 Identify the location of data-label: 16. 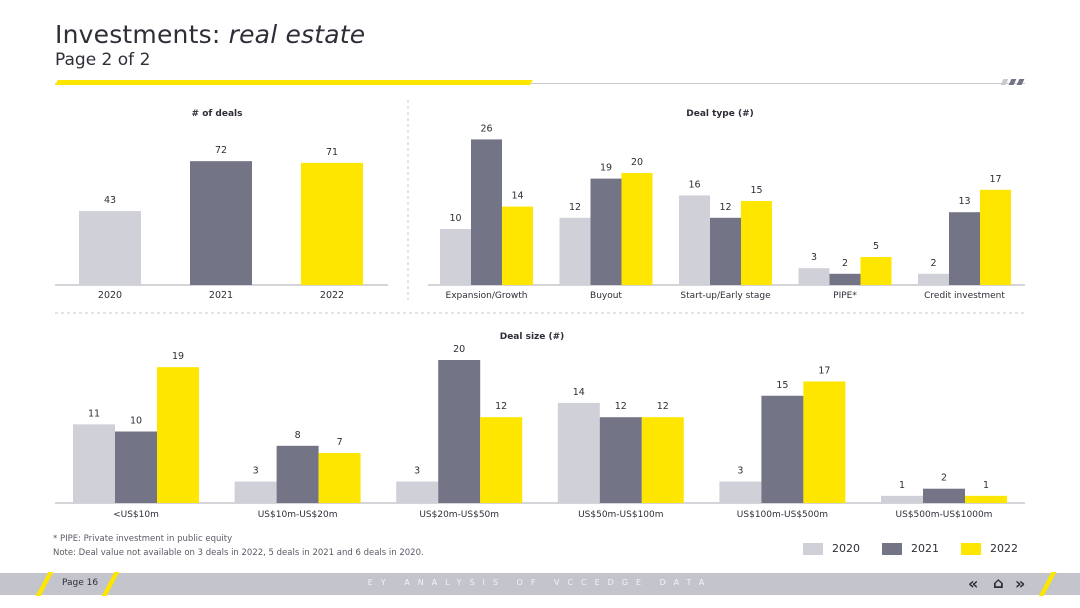
(694, 184).